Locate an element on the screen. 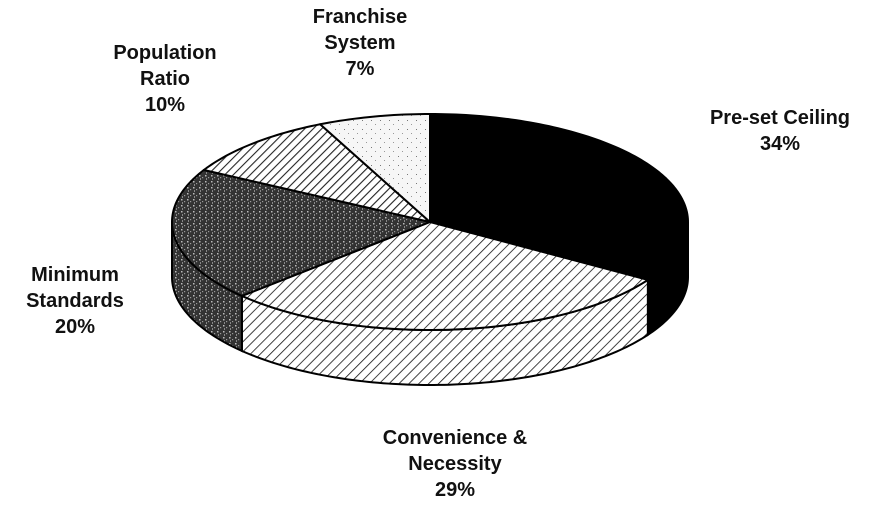 This screenshot has height=515, width=881. slice-label: Convenience & Necessity 29% is located at coordinates (455, 464).